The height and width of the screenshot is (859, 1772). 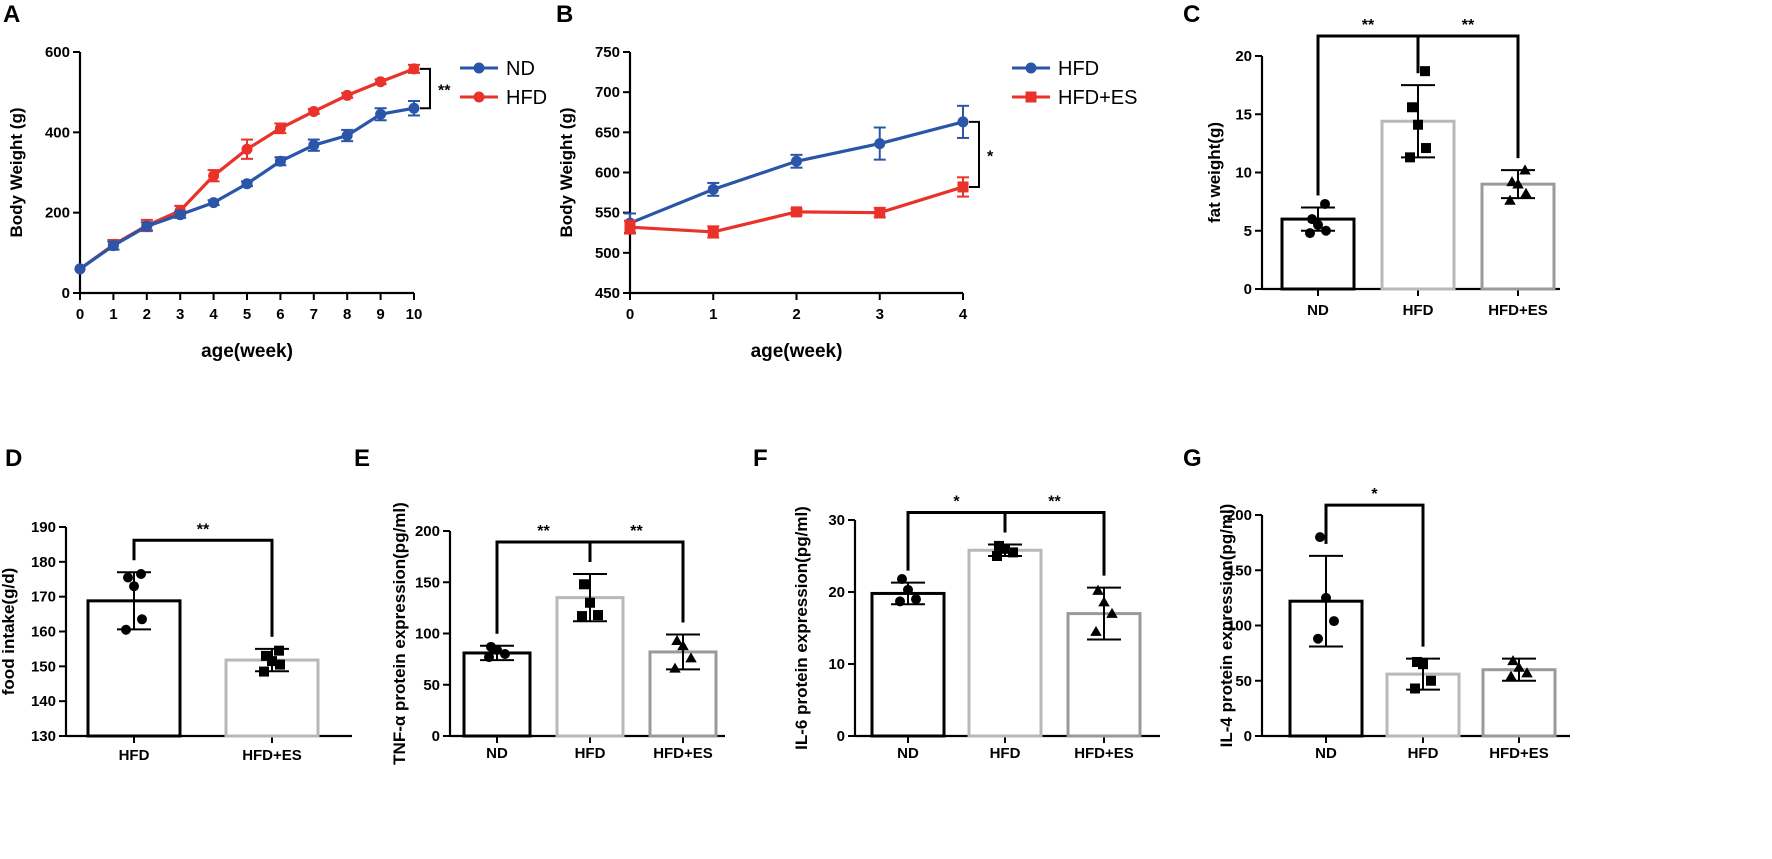 What do you see at coordinates (43, 527) in the screenshot?
I see `y-tick-label: 190` at bounding box center [43, 527].